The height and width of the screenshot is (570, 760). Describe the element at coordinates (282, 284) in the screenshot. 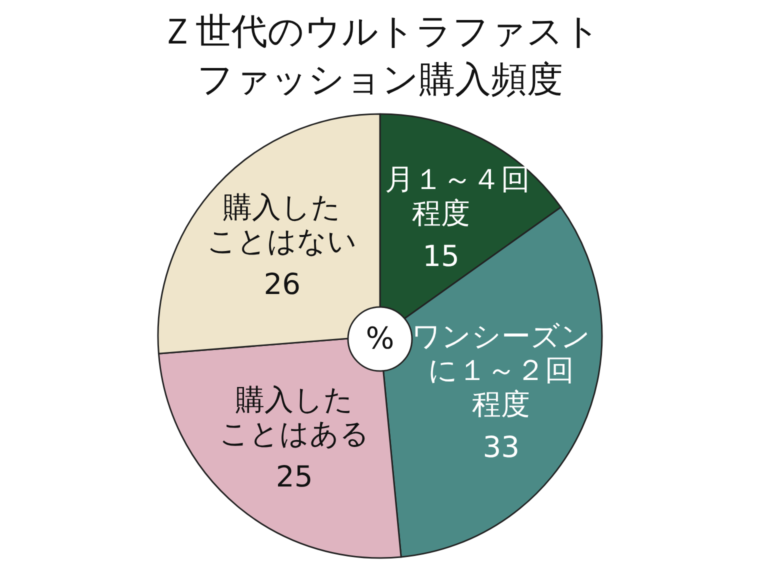

I see `data-label: 26` at that location.